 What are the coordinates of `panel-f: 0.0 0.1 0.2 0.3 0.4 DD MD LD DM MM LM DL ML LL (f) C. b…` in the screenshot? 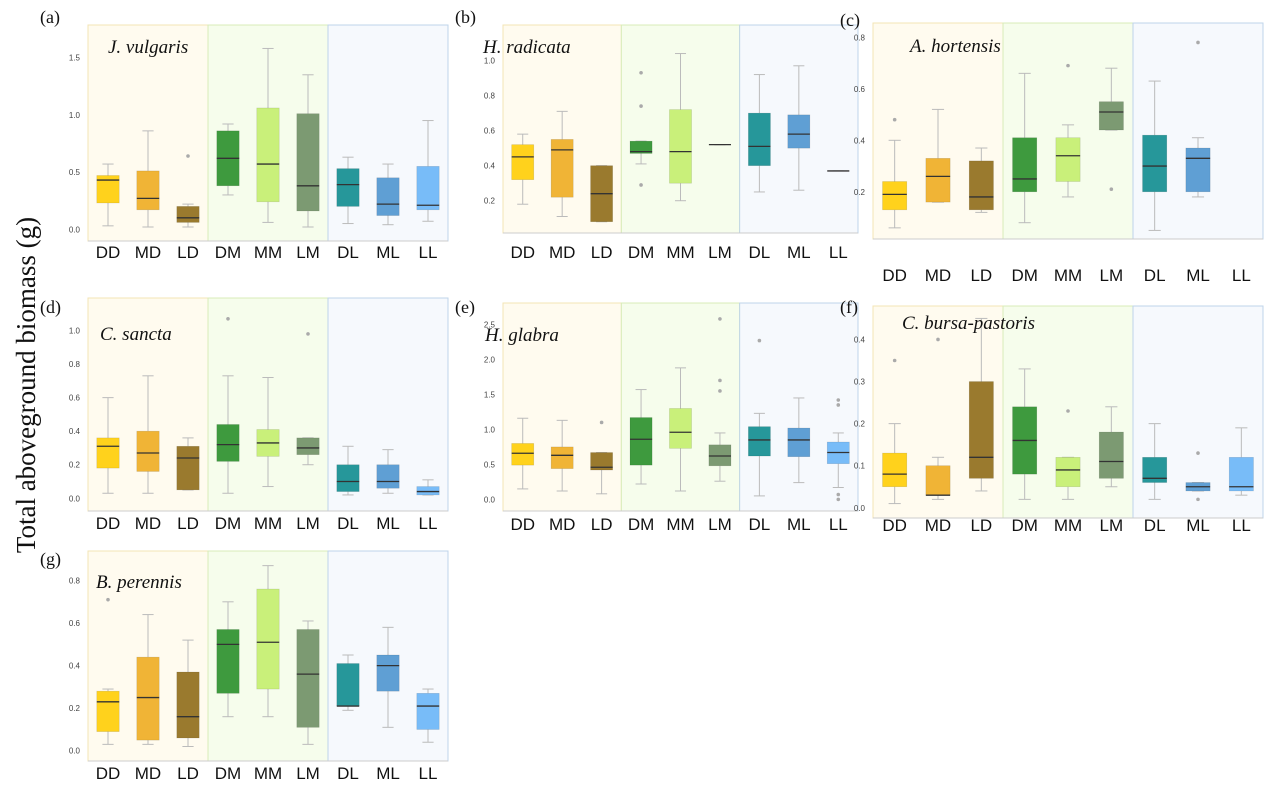 It's located at (1052, 416).